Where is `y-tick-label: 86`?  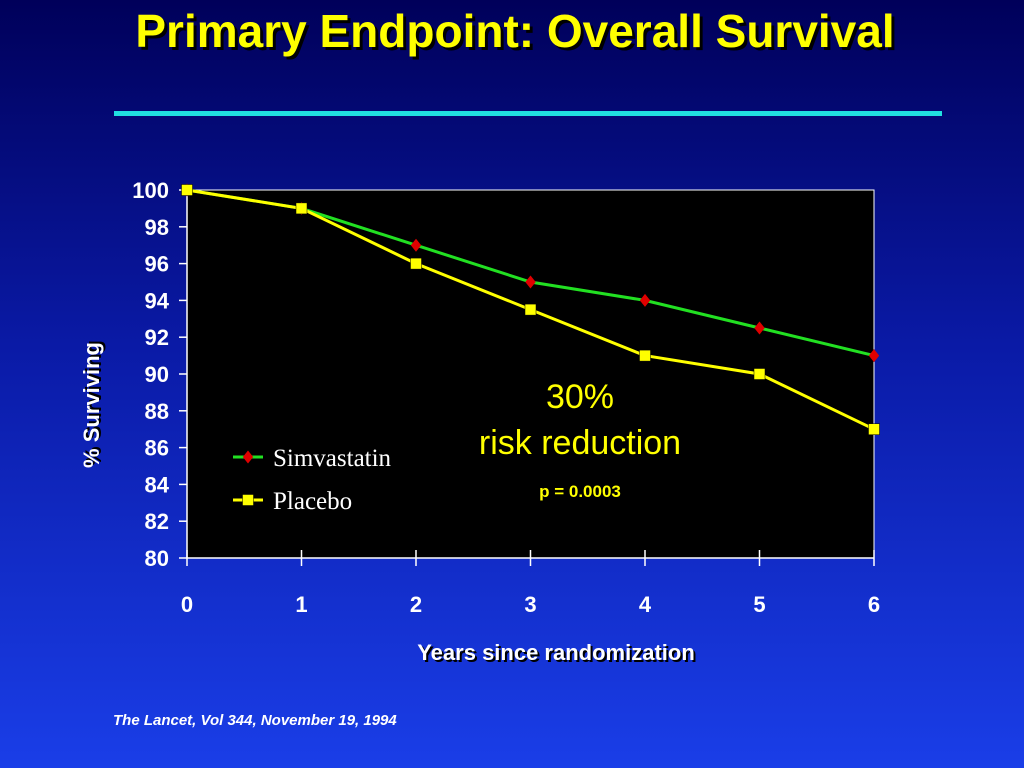
y-tick-label: 86 is located at coordinates (157, 448).